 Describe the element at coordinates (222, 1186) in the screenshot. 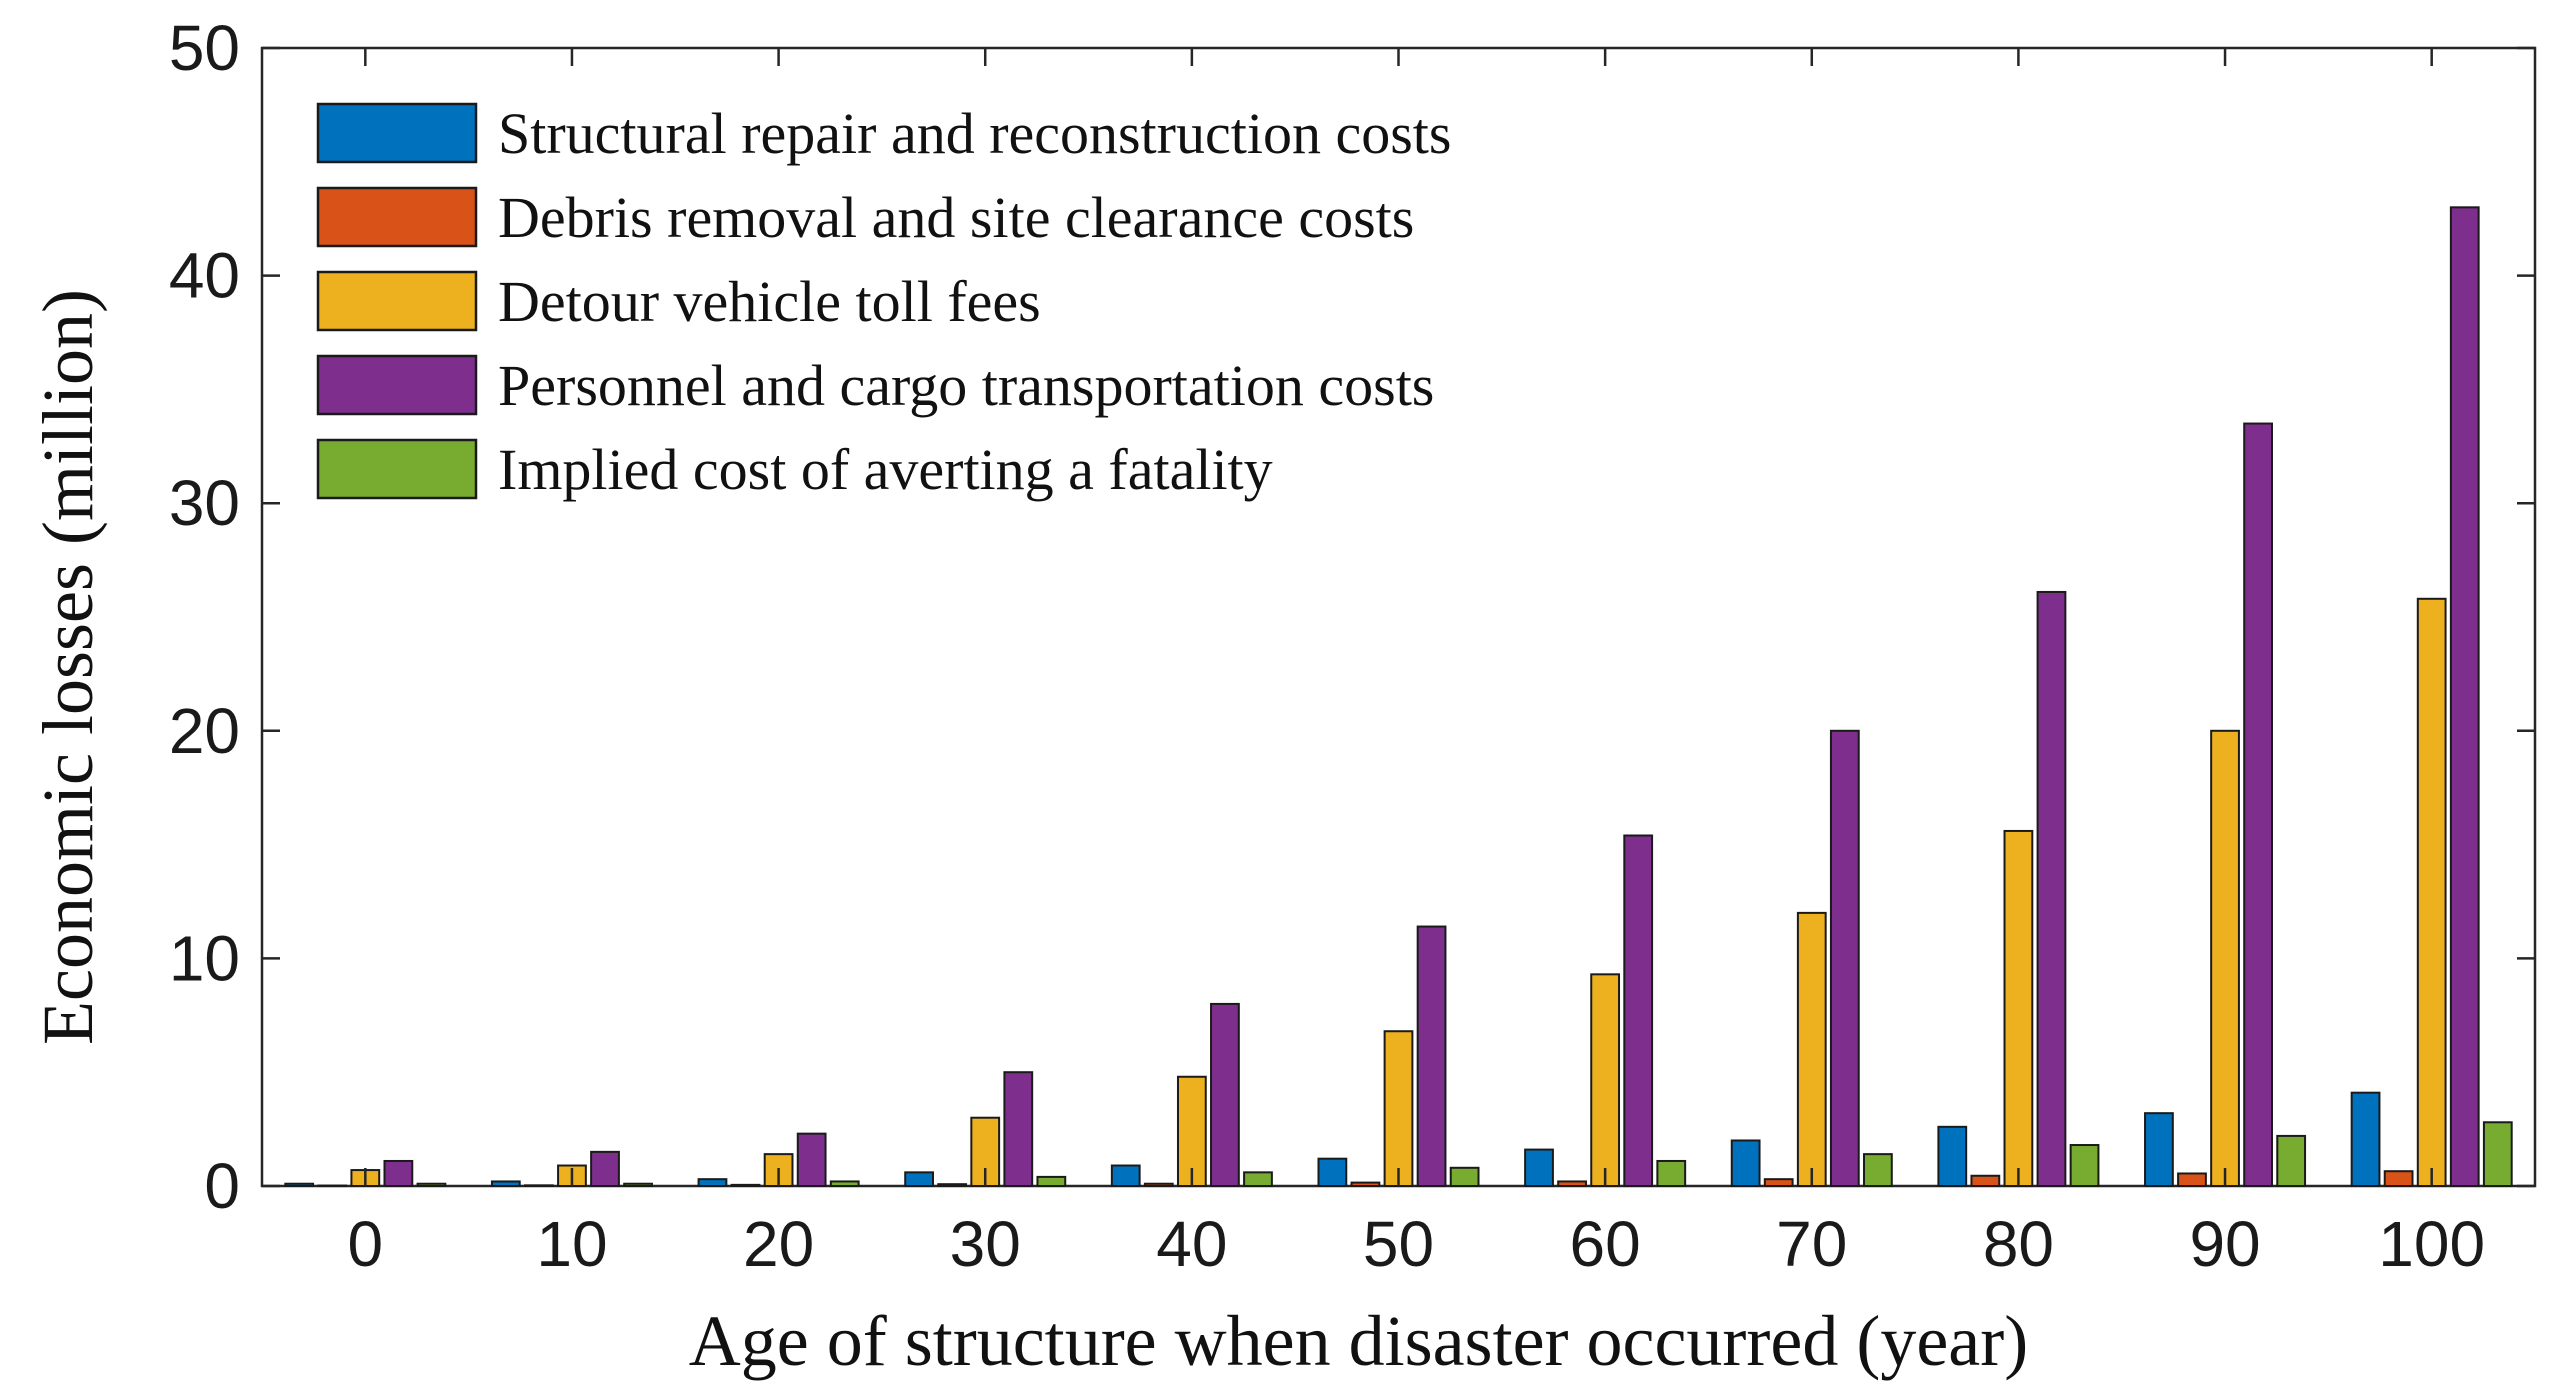

I see `y-tick-label: 0` at that location.